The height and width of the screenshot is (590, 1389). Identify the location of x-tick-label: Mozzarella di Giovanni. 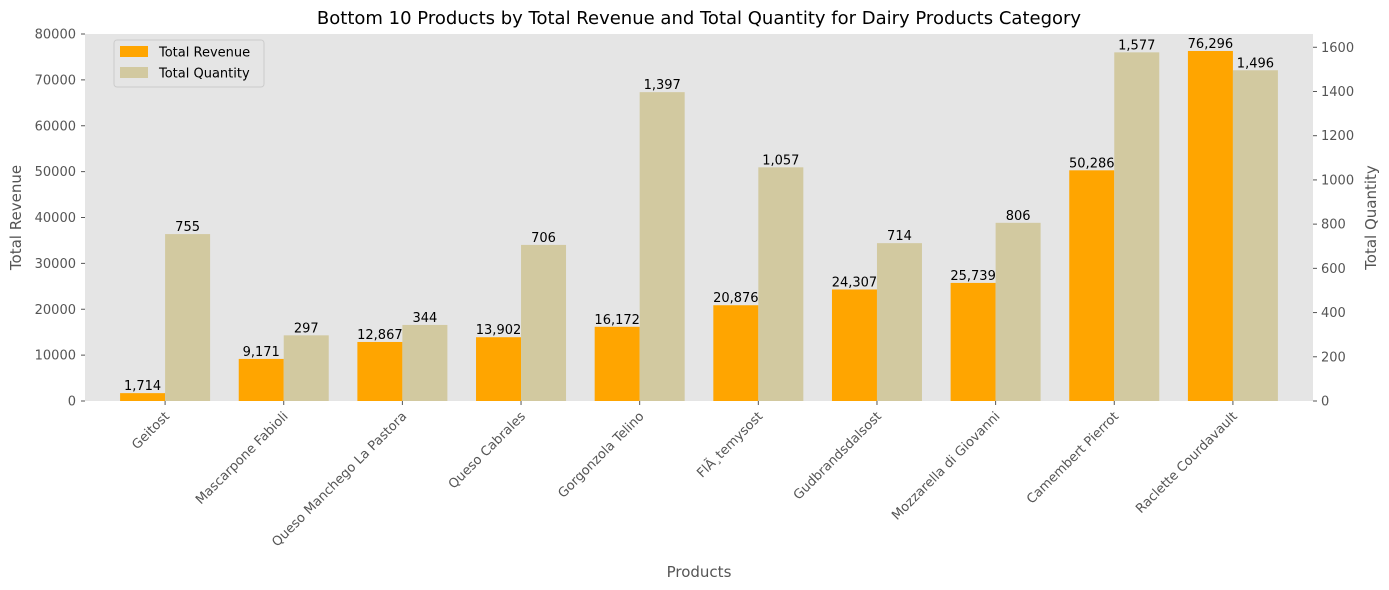
(946, 466).